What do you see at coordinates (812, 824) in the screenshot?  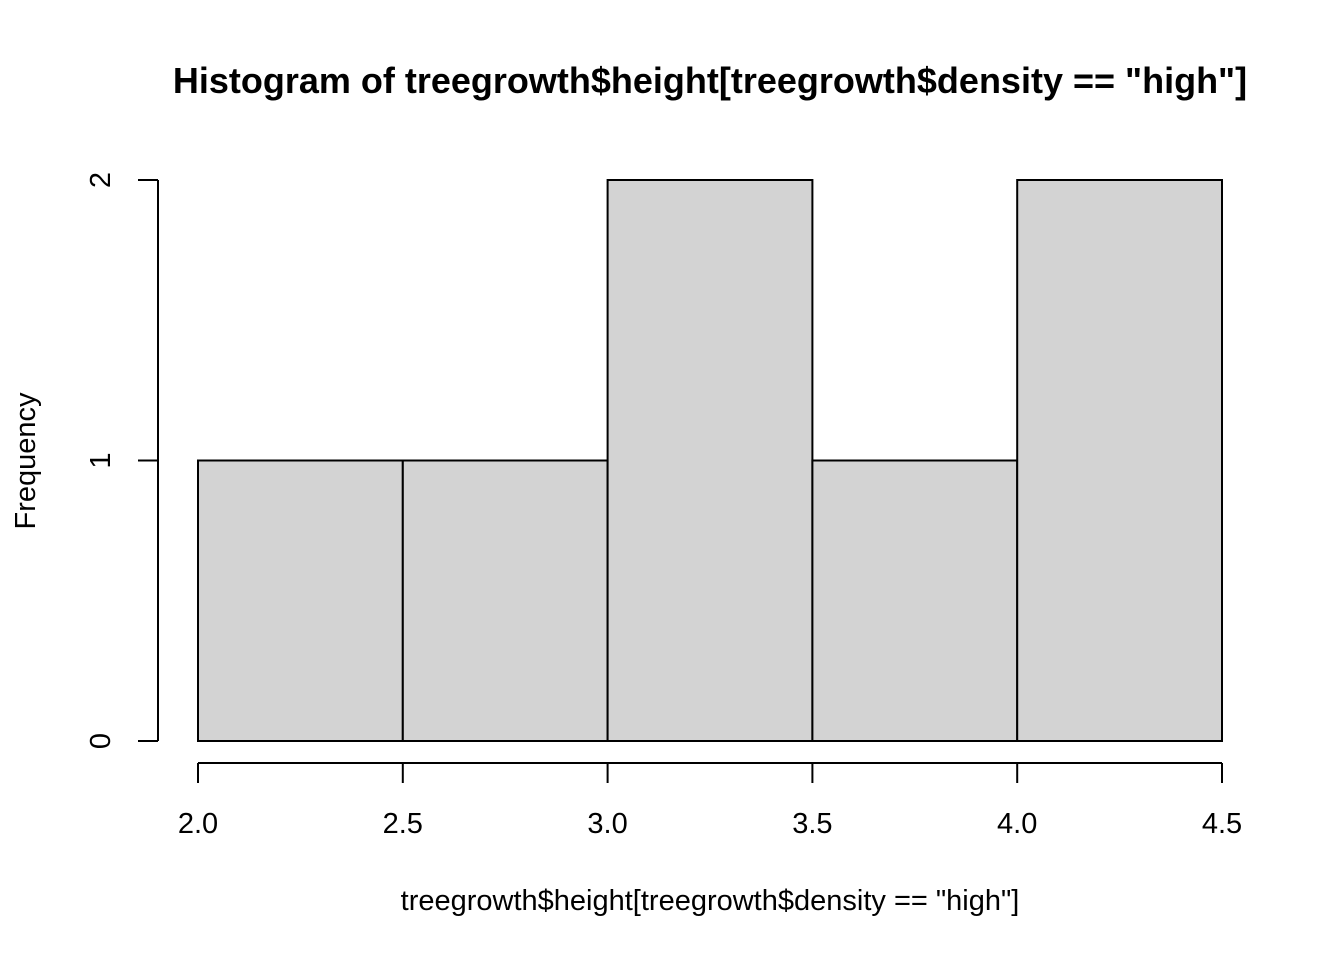 I see `x-tick-label-3: 3.5` at bounding box center [812, 824].